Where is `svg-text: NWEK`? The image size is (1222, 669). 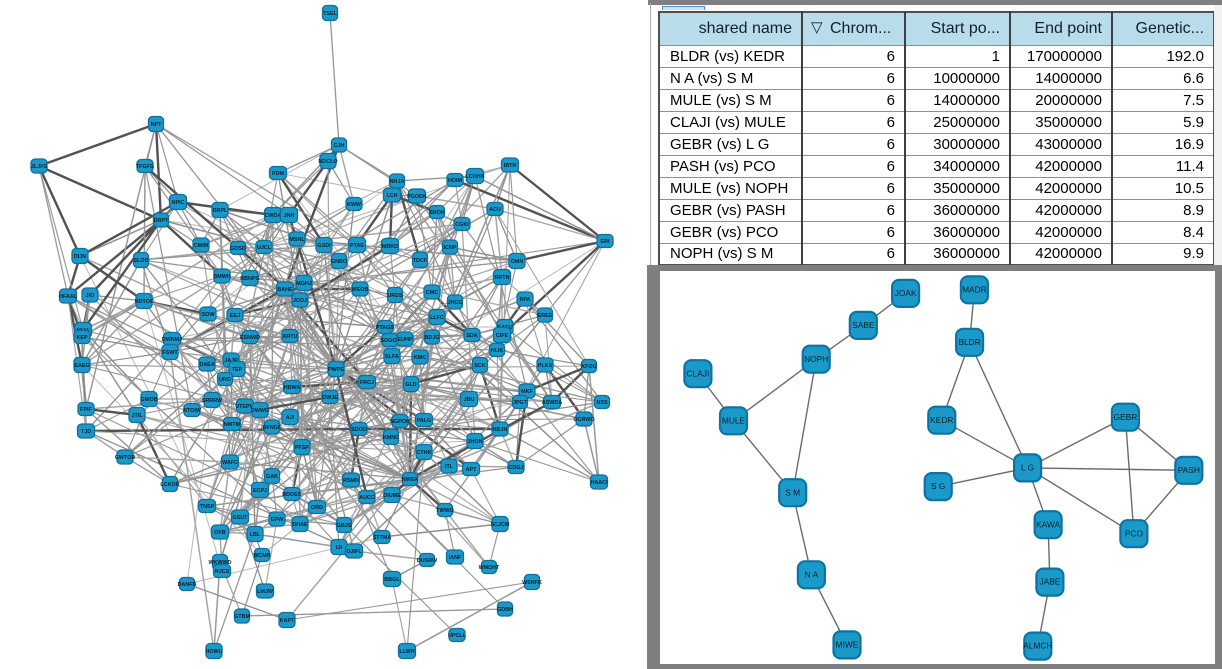
svg-text: NWEK is located at coordinates (410, 480).